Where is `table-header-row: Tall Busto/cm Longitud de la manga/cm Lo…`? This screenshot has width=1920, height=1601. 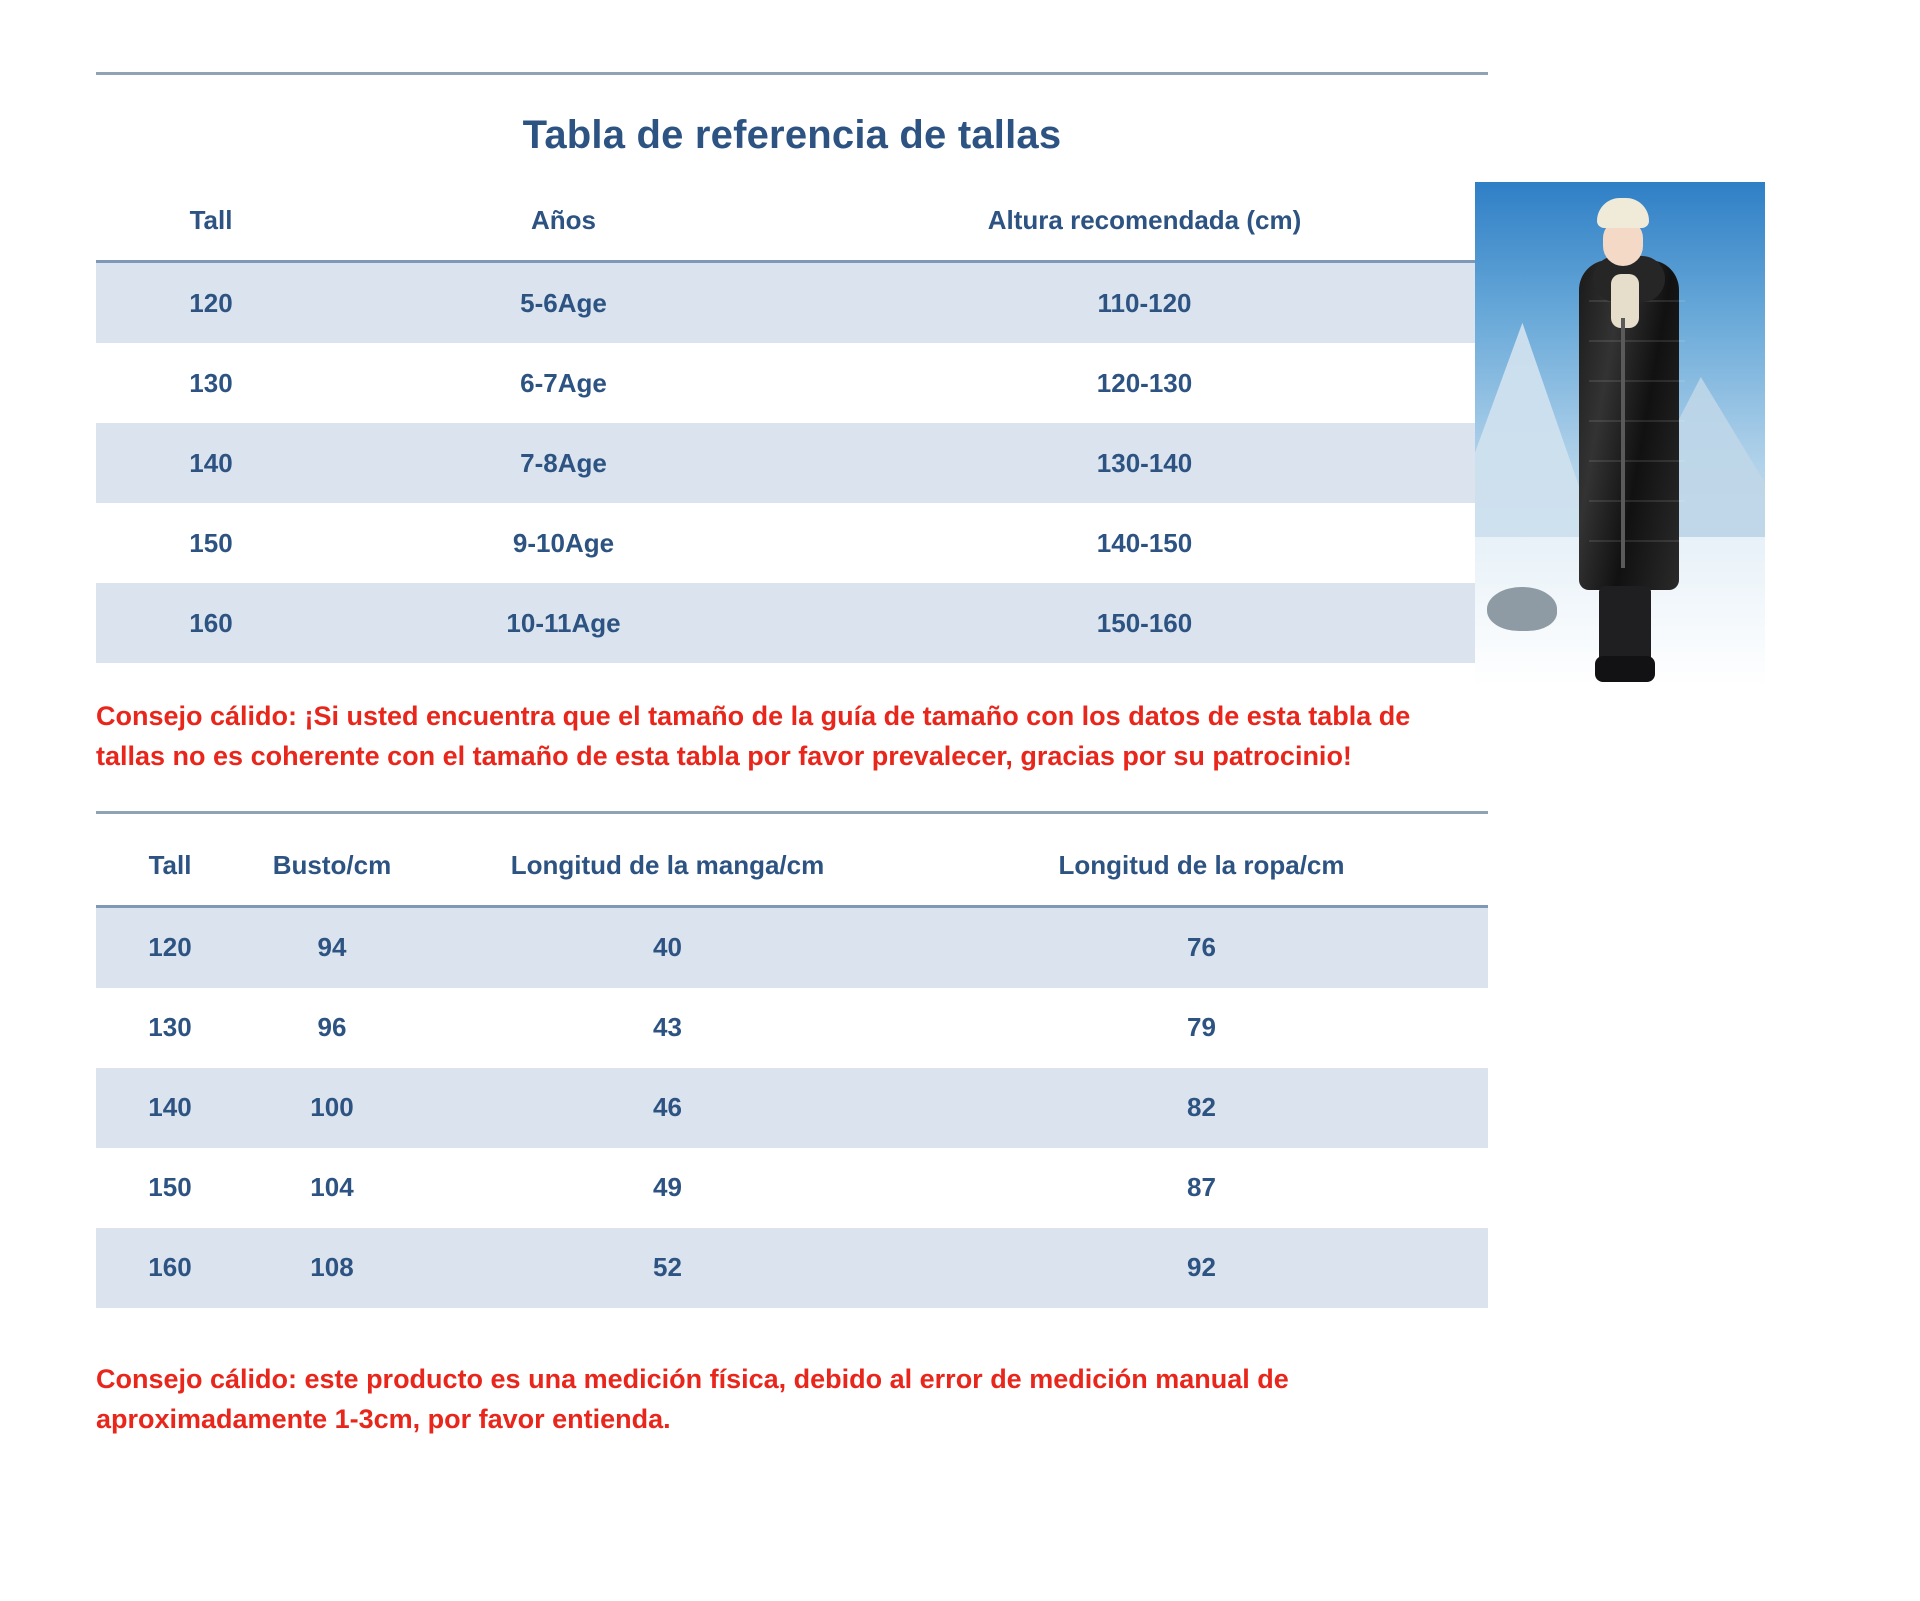
table-header-row: Tall Busto/cm Longitud de la manga/cm Lo… is located at coordinates (792, 865).